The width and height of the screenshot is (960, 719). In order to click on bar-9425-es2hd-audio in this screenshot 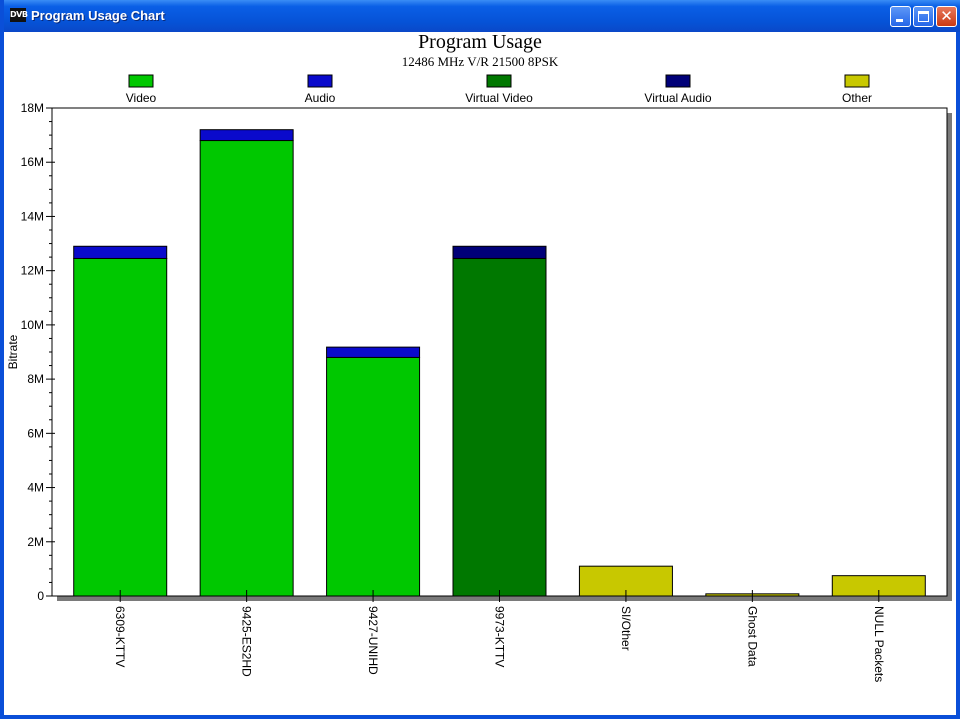, I will do `click(246, 135)`.